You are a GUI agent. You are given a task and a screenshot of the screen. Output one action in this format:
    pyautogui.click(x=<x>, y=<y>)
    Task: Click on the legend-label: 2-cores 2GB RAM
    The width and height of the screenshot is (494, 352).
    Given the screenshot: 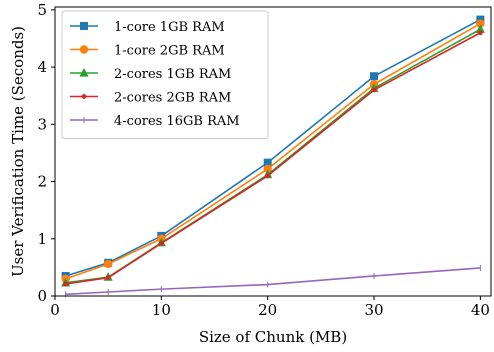 What is the action you would take?
    pyautogui.click(x=172, y=98)
    